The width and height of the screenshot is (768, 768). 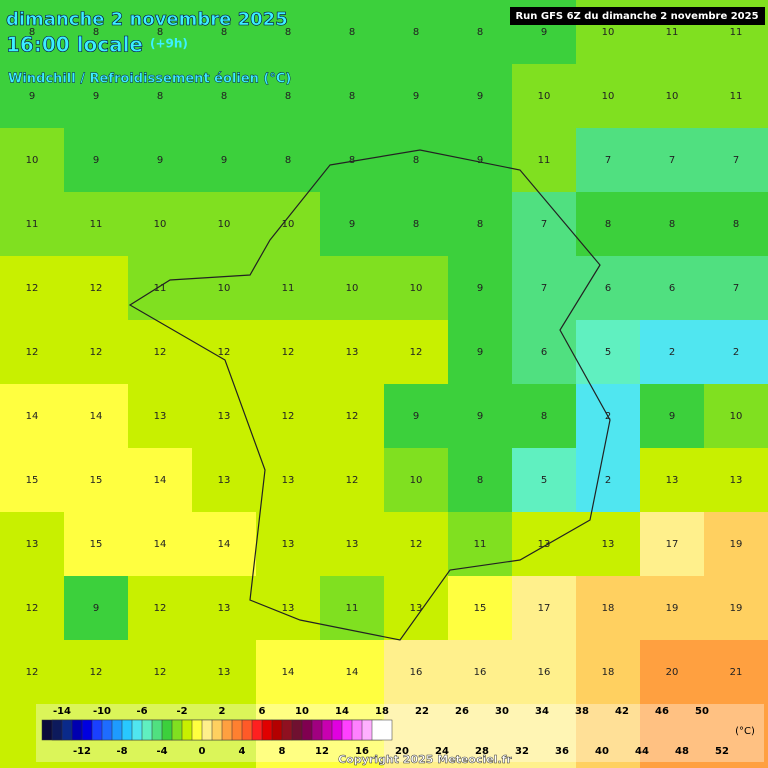 What do you see at coordinates (422, 711) in the screenshot?
I see `legend-label: 22` at bounding box center [422, 711].